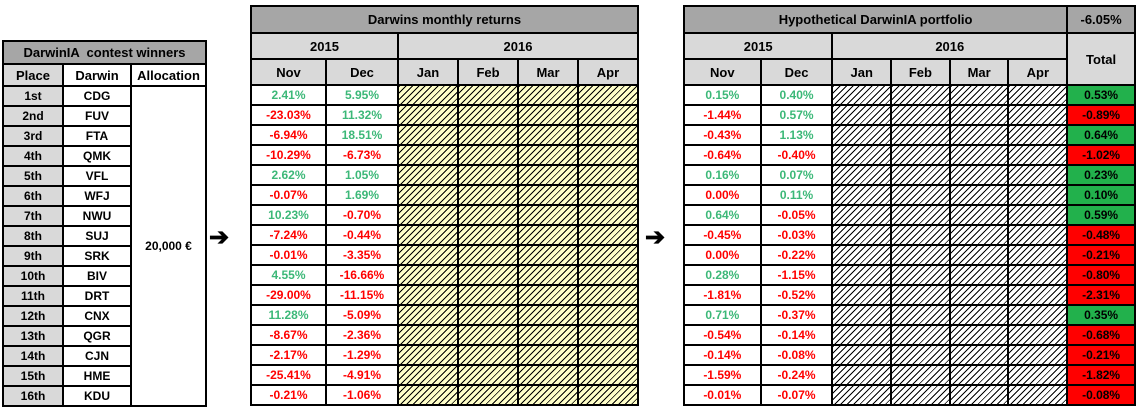 This screenshot has width=1136, height=407. What do you see at coordinates (362, 115) in the screenshot?
I see `dec-return-cell: 11.32%` at bounding box center [362, 115].